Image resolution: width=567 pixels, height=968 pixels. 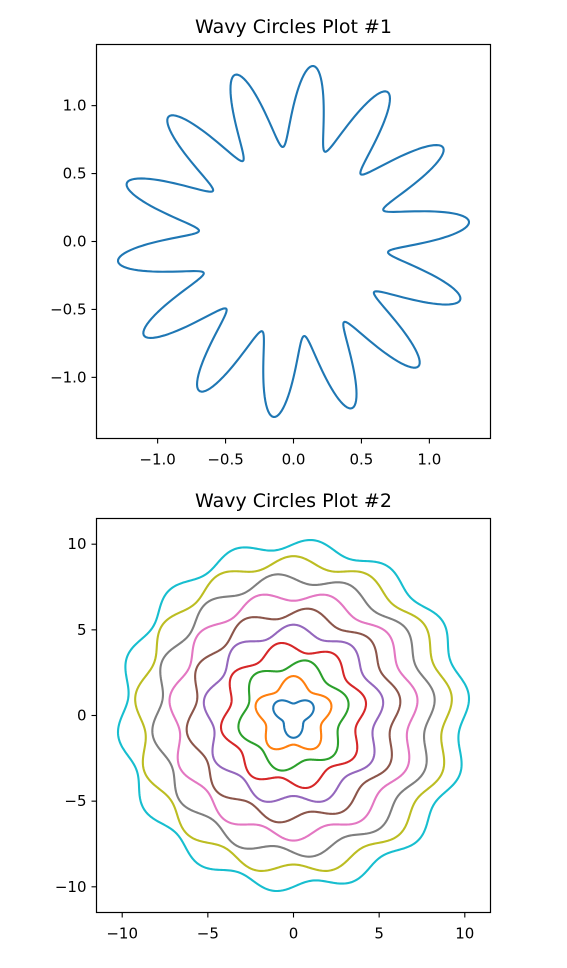 I want to click on x-tick-label: 0.5, so click(x=362, y=460).